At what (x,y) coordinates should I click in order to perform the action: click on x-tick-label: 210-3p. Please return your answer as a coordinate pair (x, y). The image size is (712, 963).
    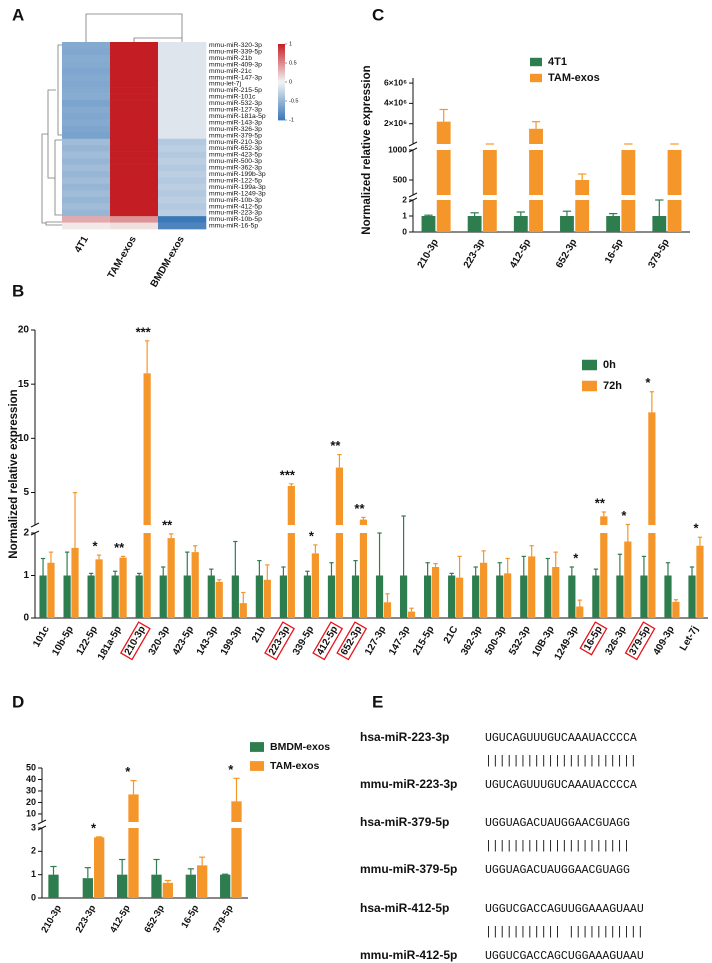
    Looking at the image, I should click on (51, 919).